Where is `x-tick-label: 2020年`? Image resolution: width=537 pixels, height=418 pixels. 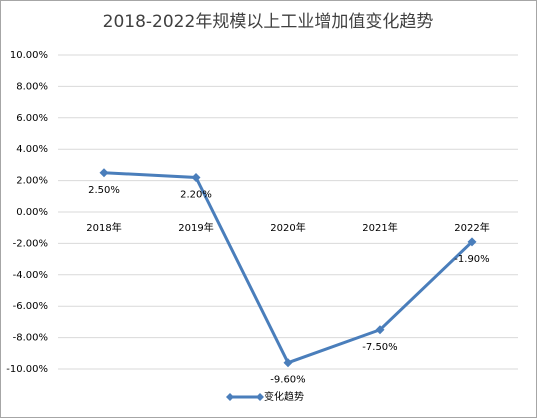 x-tick-label: 2020年 is located at coordinates (287, 227).